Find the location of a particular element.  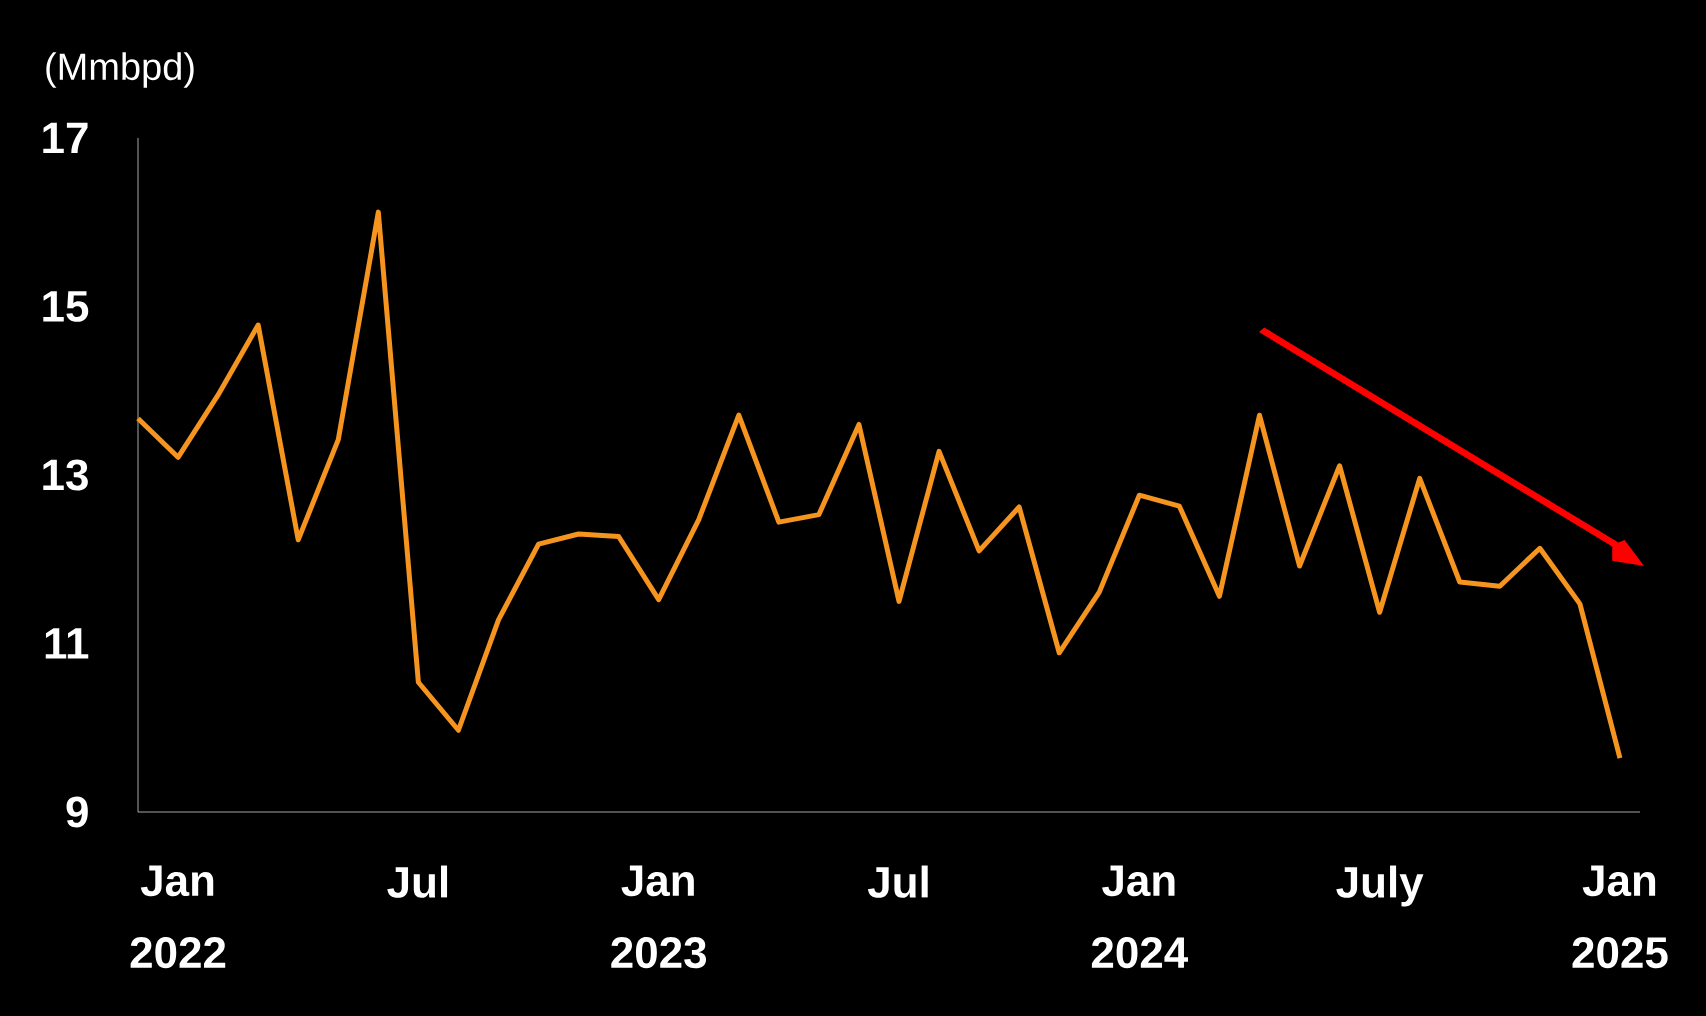

x-tick-label: Jan 2025 is located at coordinates (1620, 917).